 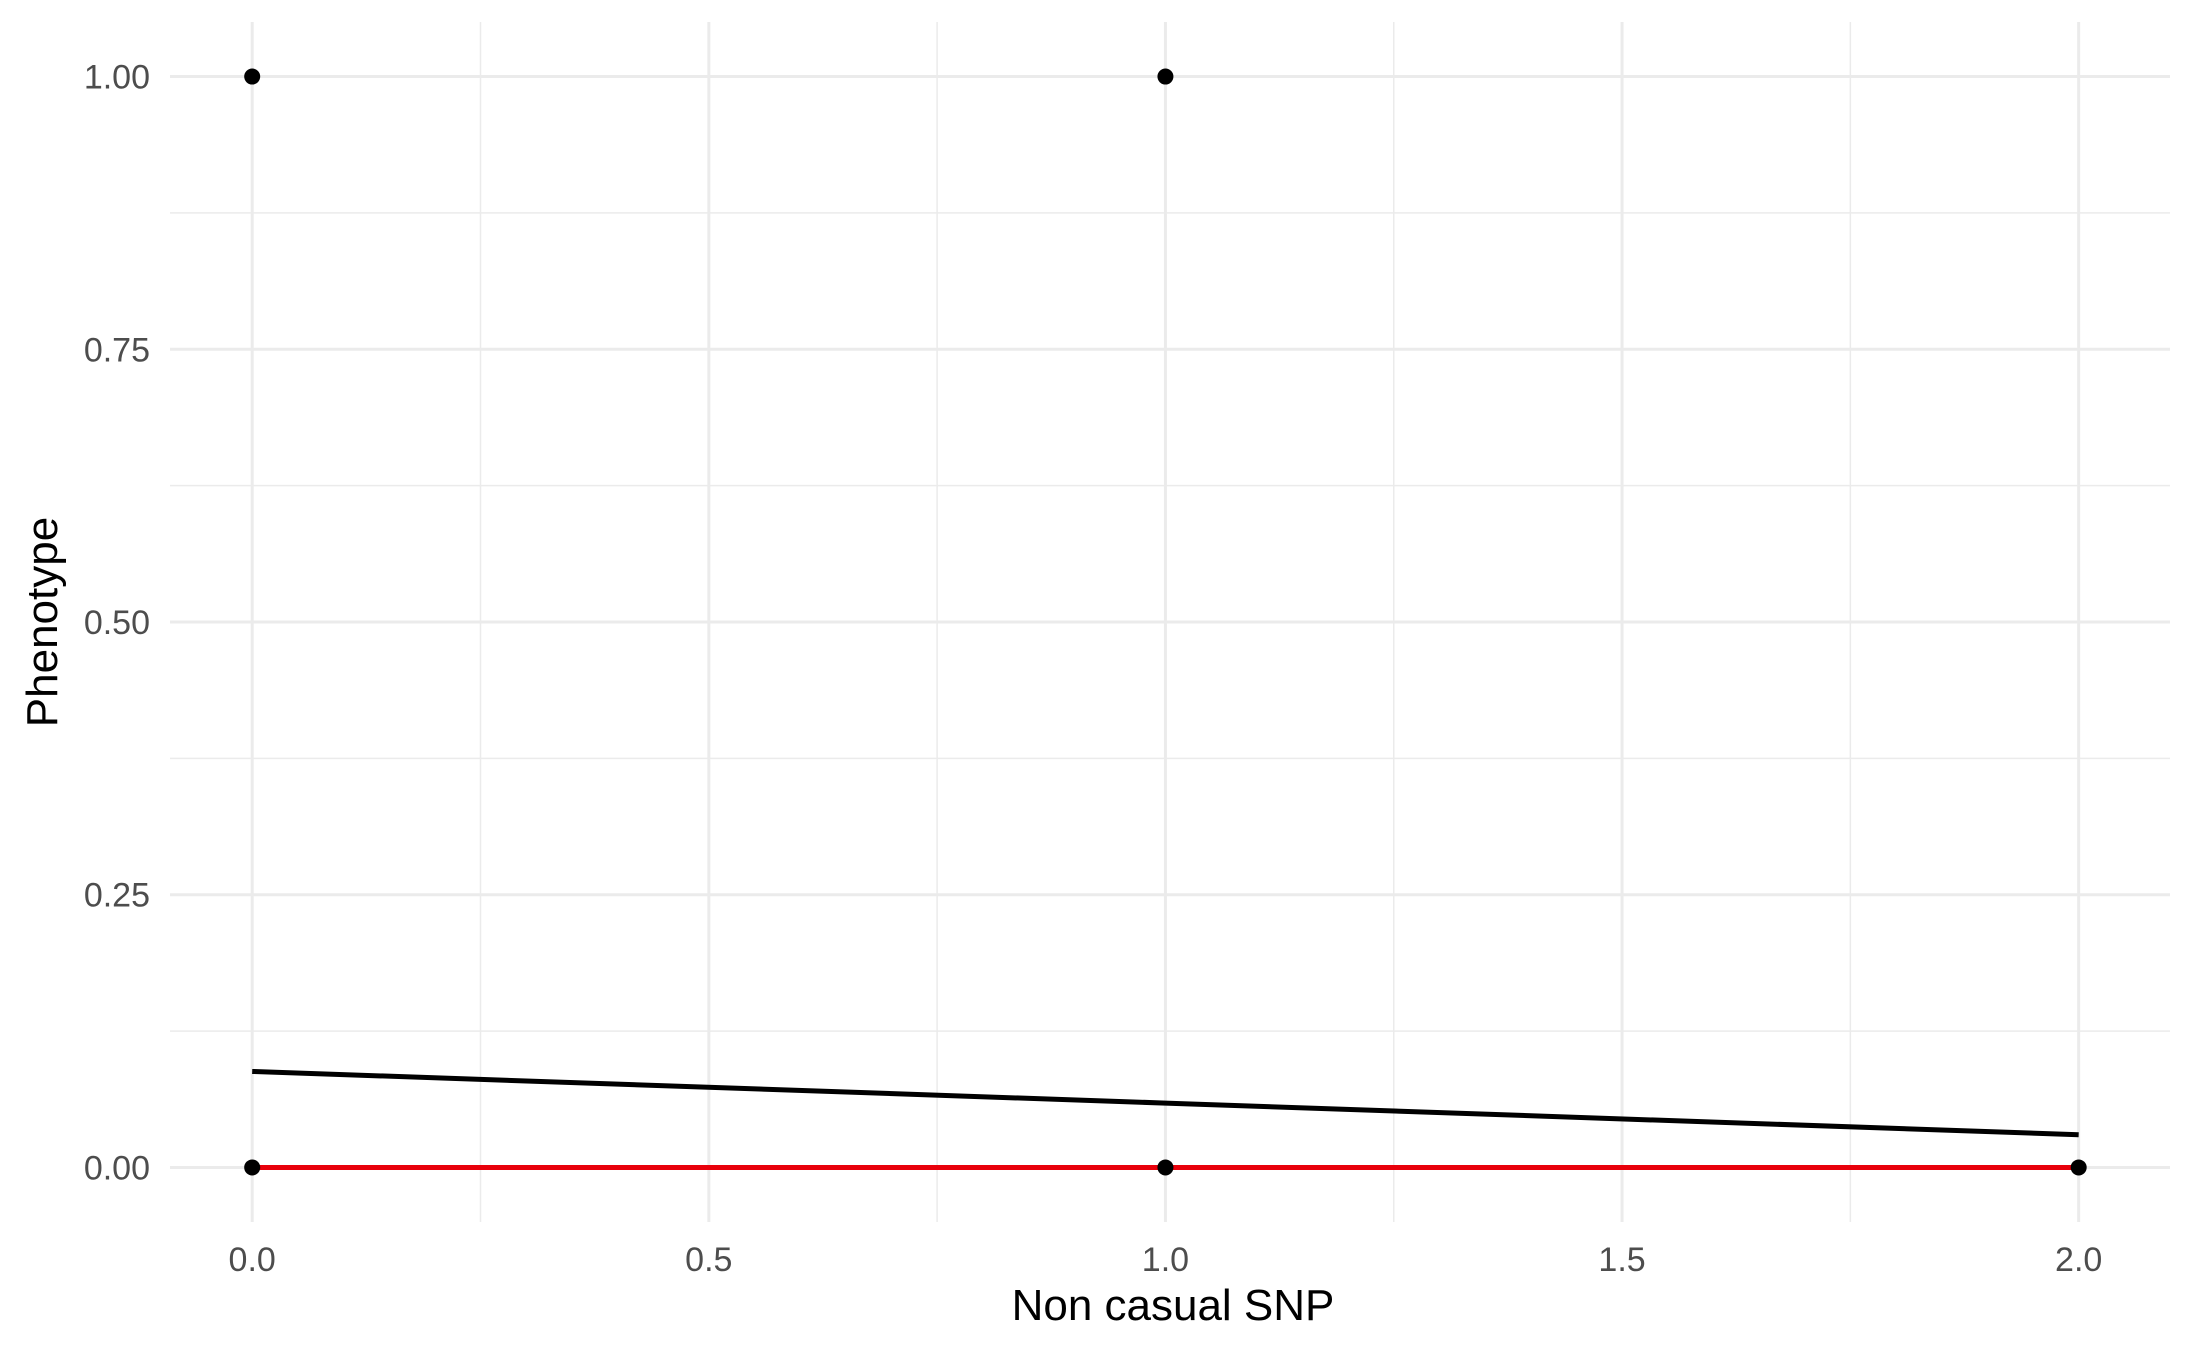 I want to click on x-tick-label: 1.5, so click(x=1621, y=1260).